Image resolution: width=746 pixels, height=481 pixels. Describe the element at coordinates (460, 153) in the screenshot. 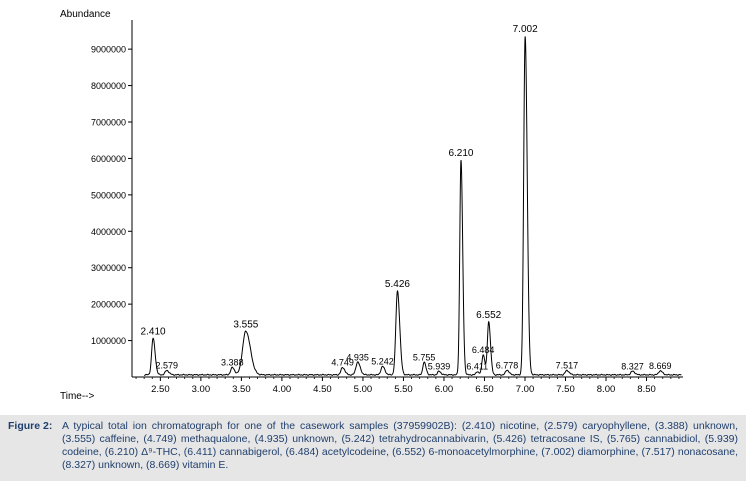

I see `peak-label: 6.210` at that location.